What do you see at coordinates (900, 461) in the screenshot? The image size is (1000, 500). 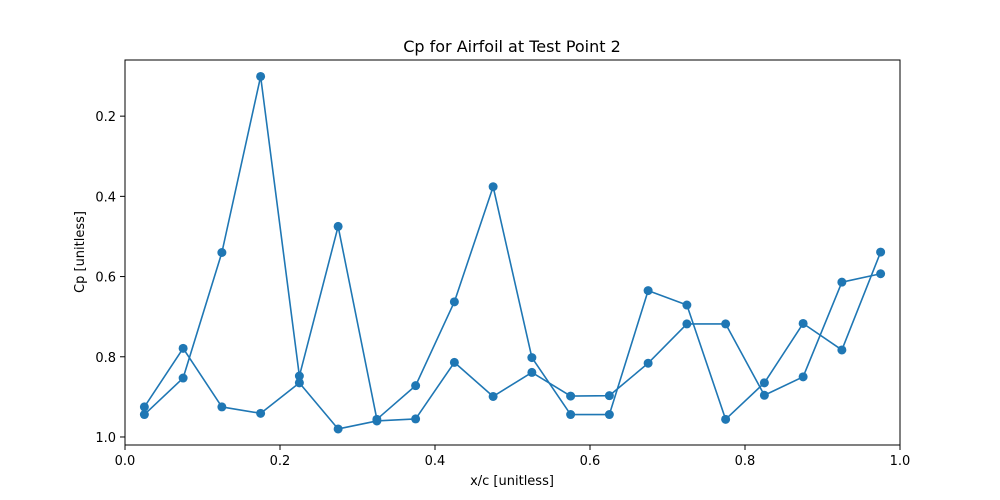 I see `x-tick-label: 1.0` at bounding box center [900, 461].